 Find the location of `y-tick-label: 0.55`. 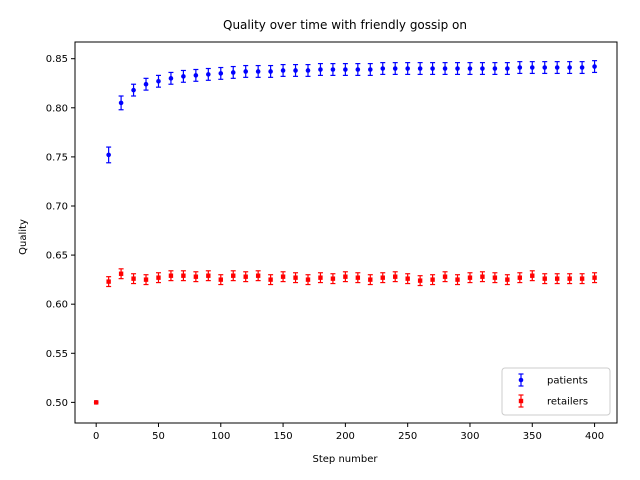

y-tick-label: 0.55 is located at coordinates (57, 354).